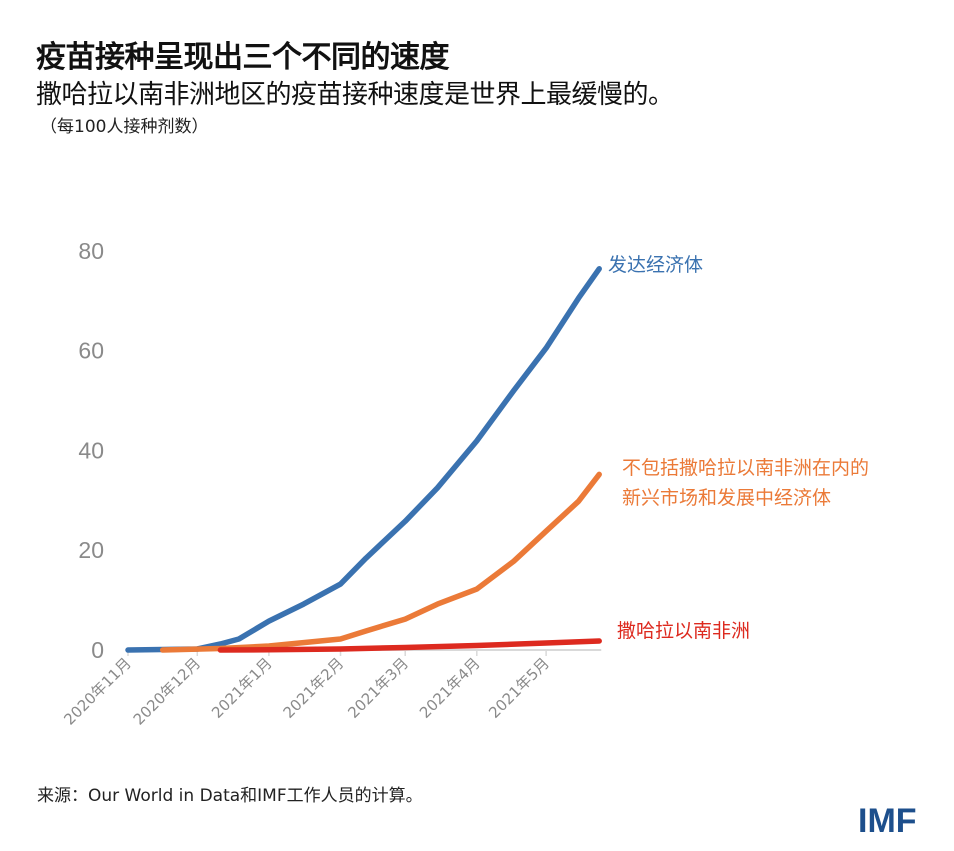 The width and height of the screenshot is (954, 851). What do you see at coordinates (655, 265) in the screenshot?
I see `series-label: 发达经济体` at bounding box center [655, 265].